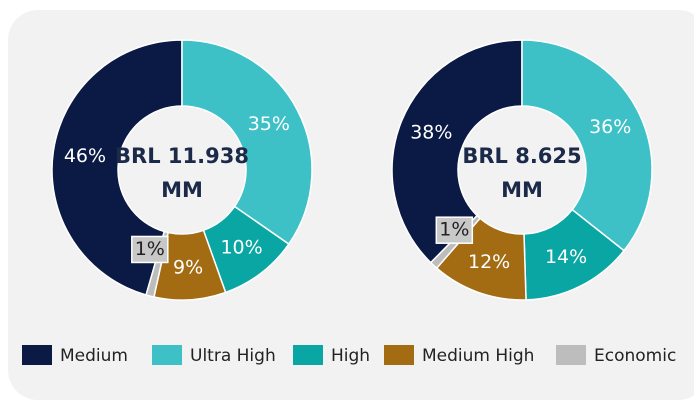 This screenshot has height=405, width=694. What do you see at coordinates (566, 257) in the screenshot?
I see `data-label: 14%` at bounding box center [566, 257].